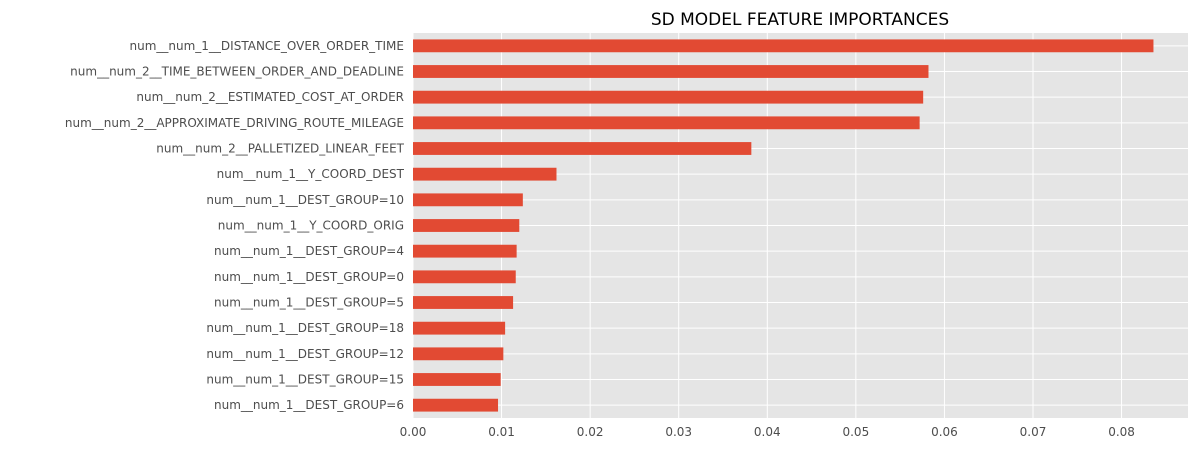 Image resolution: width=1197 pixels, height=452 pixels. What do you see at coordinates (309, 277) in the screenshot?
I see `y-tick-label: num__num_1__DEST_GROUP=0` at bounding box center [309, 277].